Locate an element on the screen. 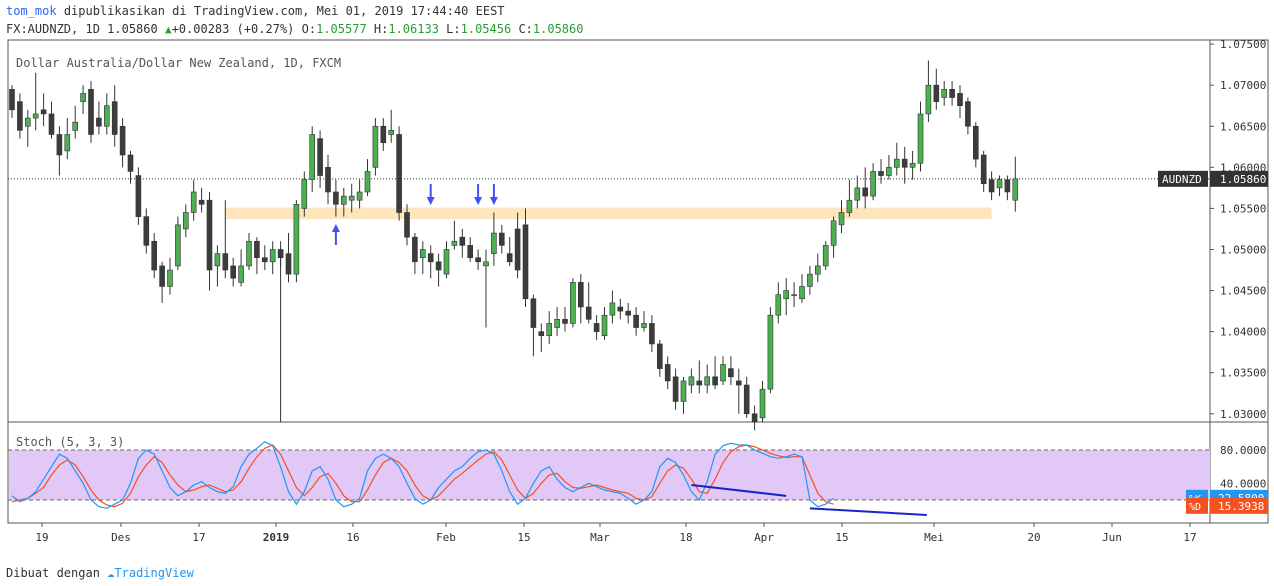 The image size is (1274, 586). stoch-level-label: 80.0000 is located at coordinates (1243, 450).